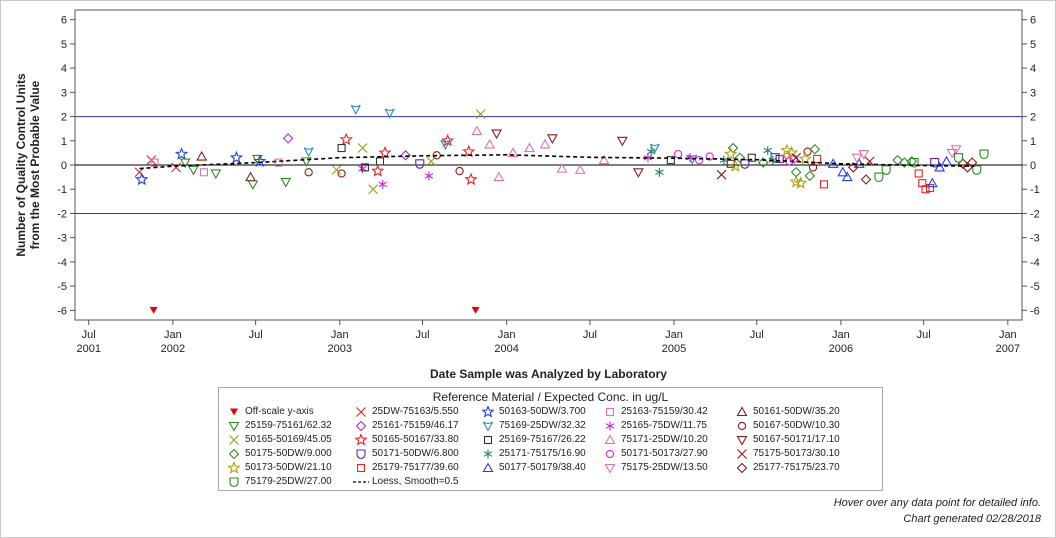  I want to click on legend-label: 25165-75DW/11.75, so click(664, 425).